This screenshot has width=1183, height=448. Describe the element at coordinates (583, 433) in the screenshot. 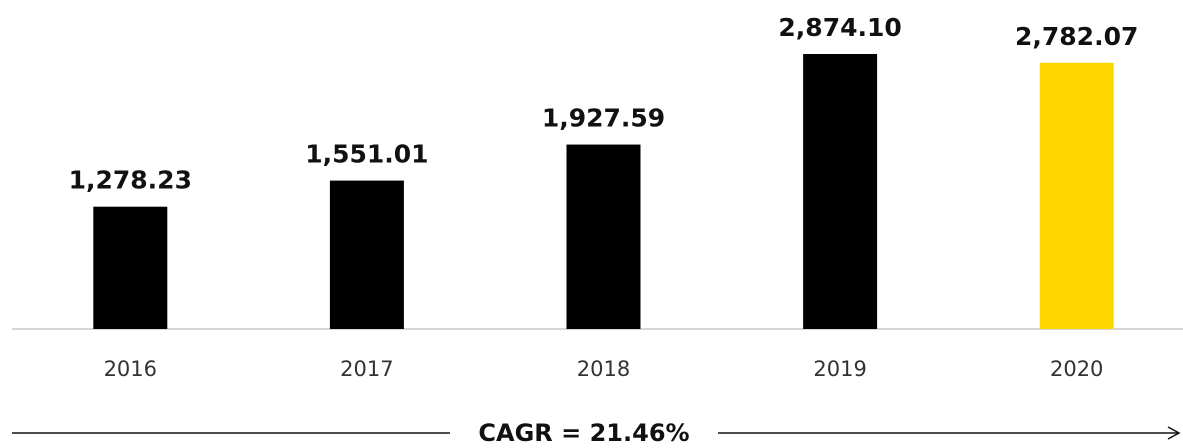

I see `annotation: CAGR = 21.46%` at that location.